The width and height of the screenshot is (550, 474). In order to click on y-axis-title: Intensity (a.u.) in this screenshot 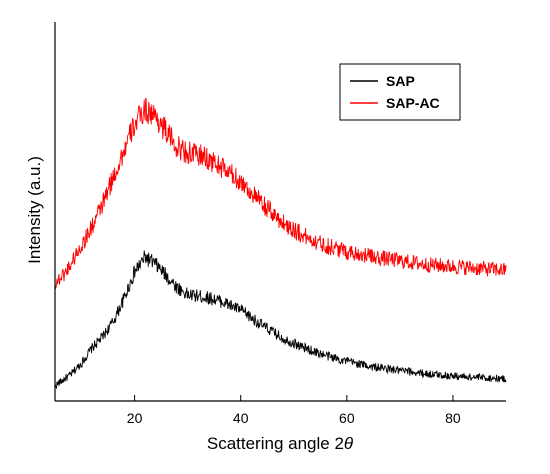, I will do `click(34, 210)`.